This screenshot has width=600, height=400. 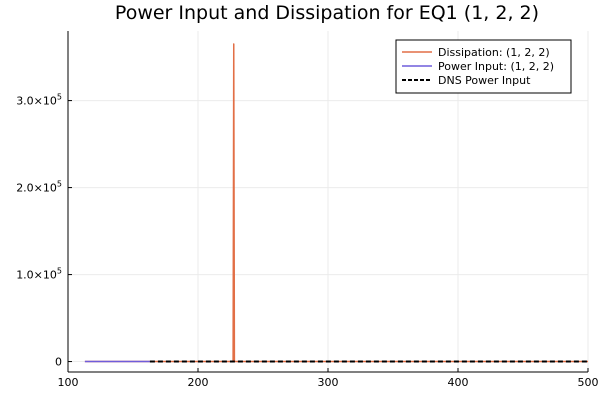 I want to click on legend-label-0: Dissipation: (1, 2, 2), so click(x=494, y=52).